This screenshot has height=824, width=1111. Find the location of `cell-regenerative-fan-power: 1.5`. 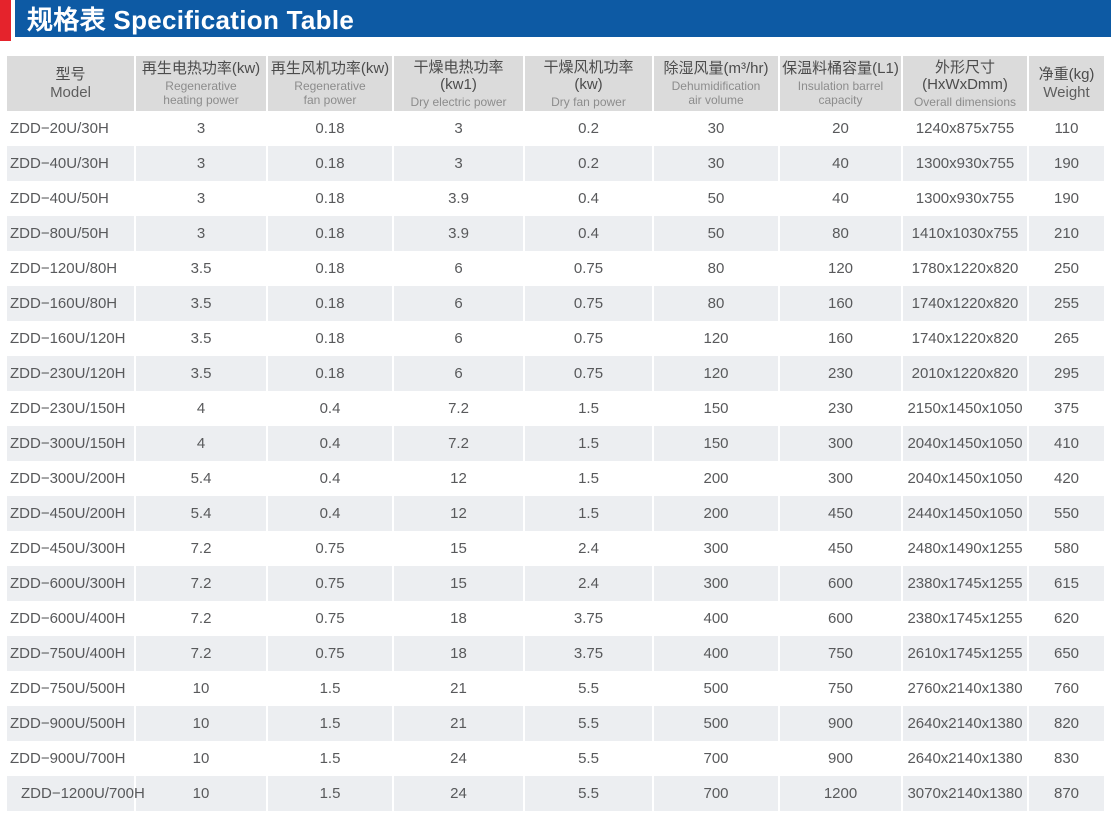

cell-regenerative-fan-power: 1.5 is located at coordinates (329, 758).